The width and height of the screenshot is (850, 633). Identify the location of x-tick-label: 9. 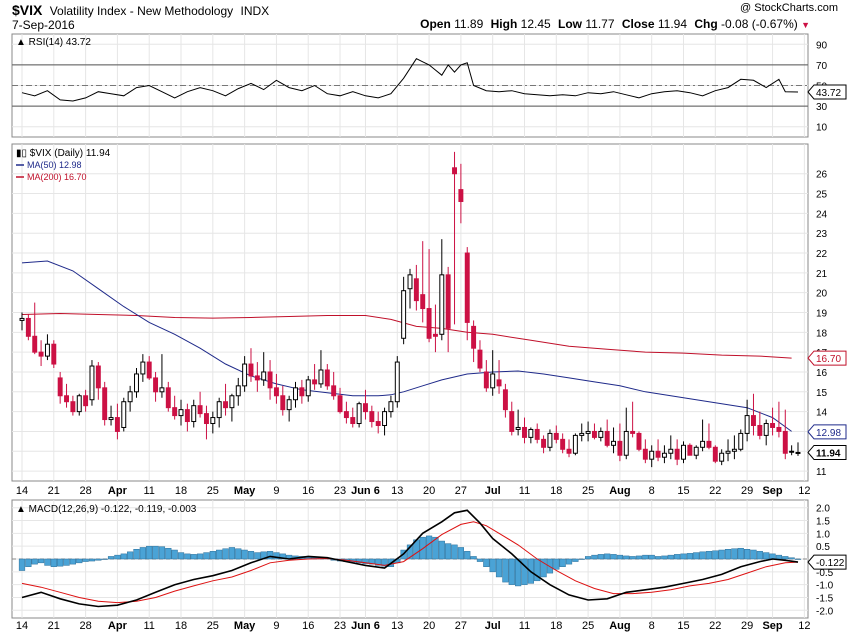
(276, 626).